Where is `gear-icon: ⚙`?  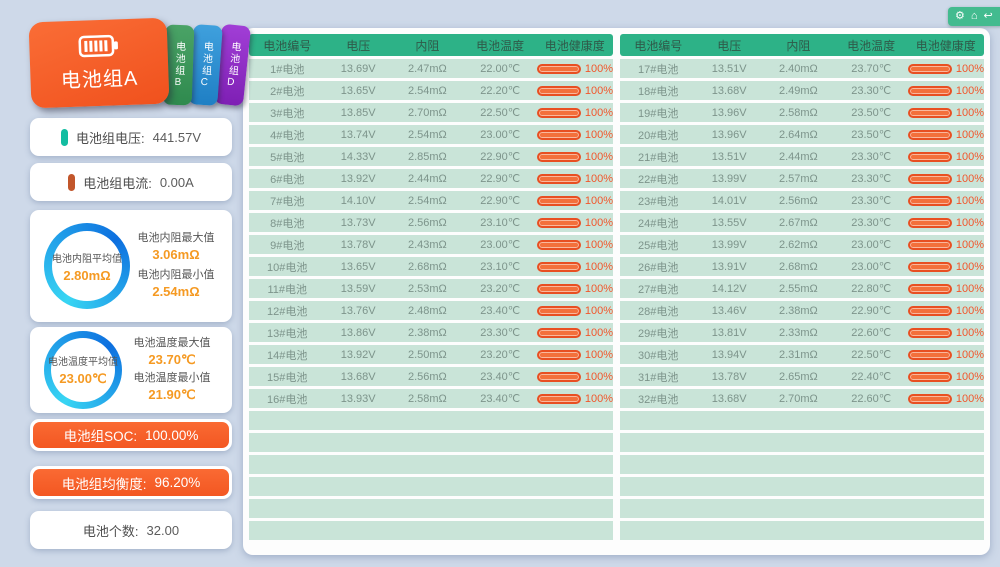 gear-icon: ⚙ is located at coordinates (960, 16).